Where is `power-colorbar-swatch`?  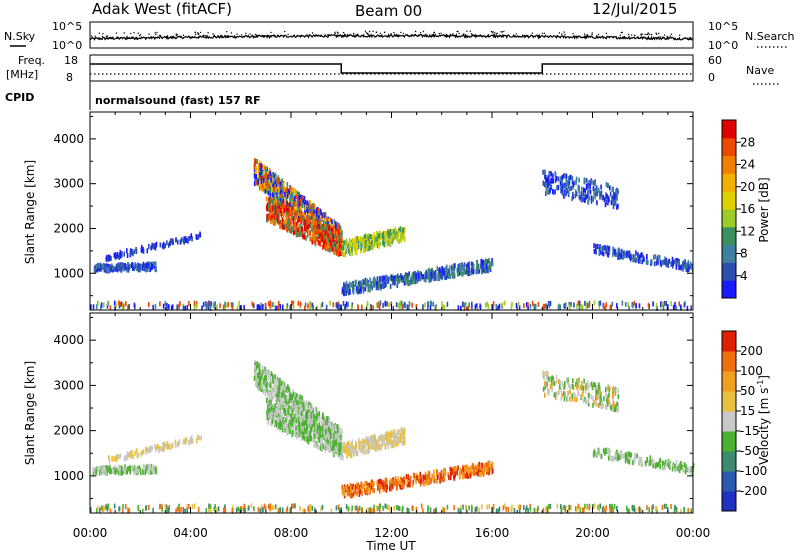 power-colorbar-swatch is located at coordinates (729, 289).